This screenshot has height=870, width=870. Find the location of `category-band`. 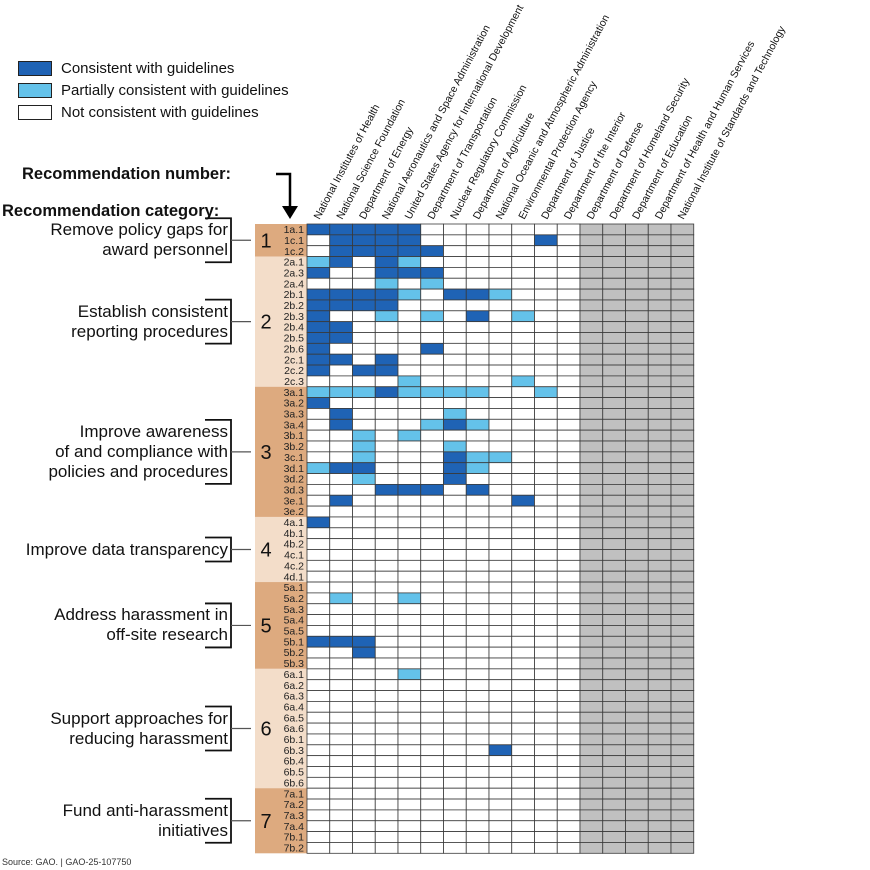

category-band is located at coordinates (281, 549).